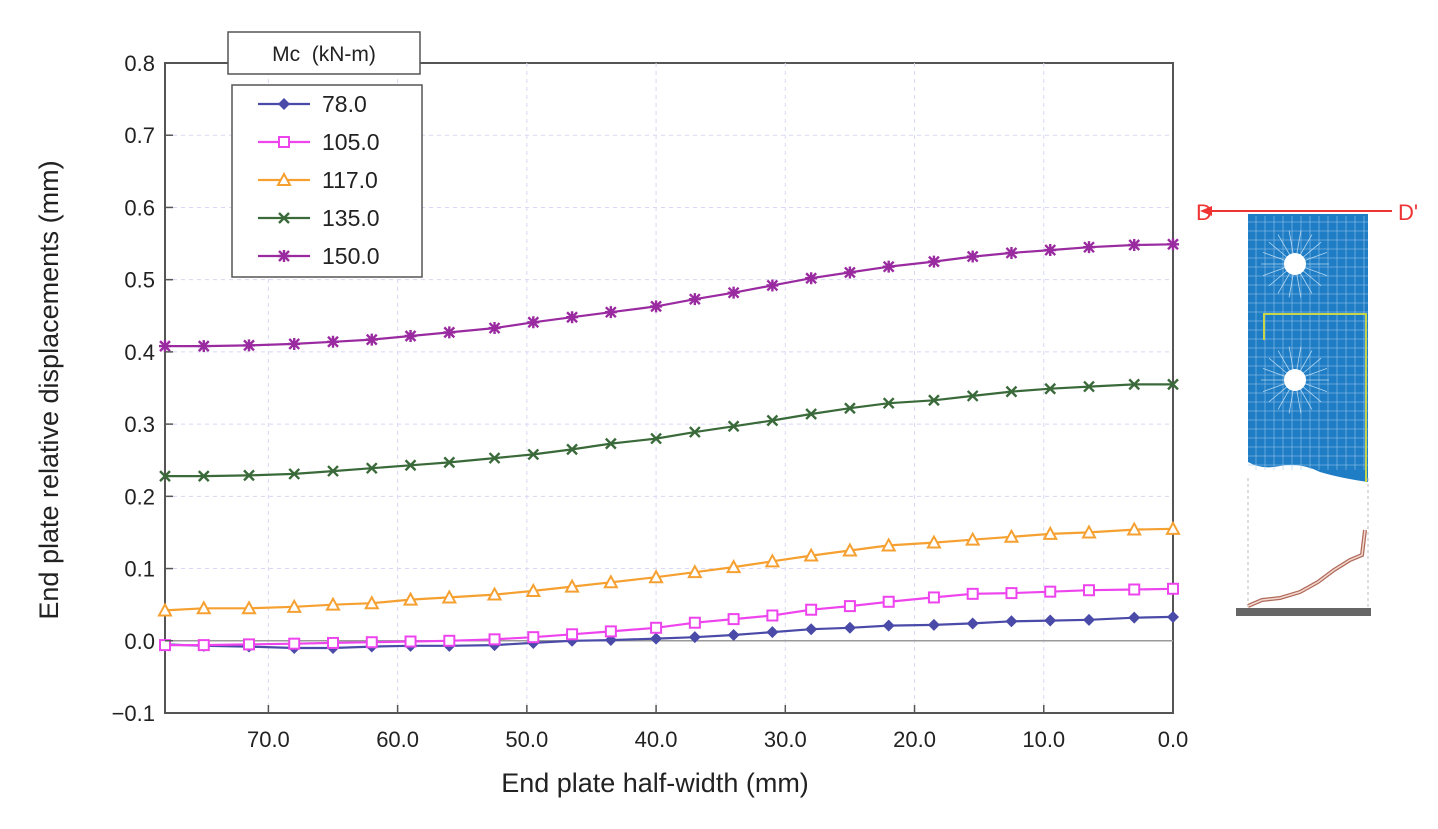 This screenshot has height=829, width=1438. What do you see at coordinates (319, 180) in the screenshot?
I see `legend-items: 78.0 105.0 117.0 135.0 150.0` at bounding box center [319, 180].